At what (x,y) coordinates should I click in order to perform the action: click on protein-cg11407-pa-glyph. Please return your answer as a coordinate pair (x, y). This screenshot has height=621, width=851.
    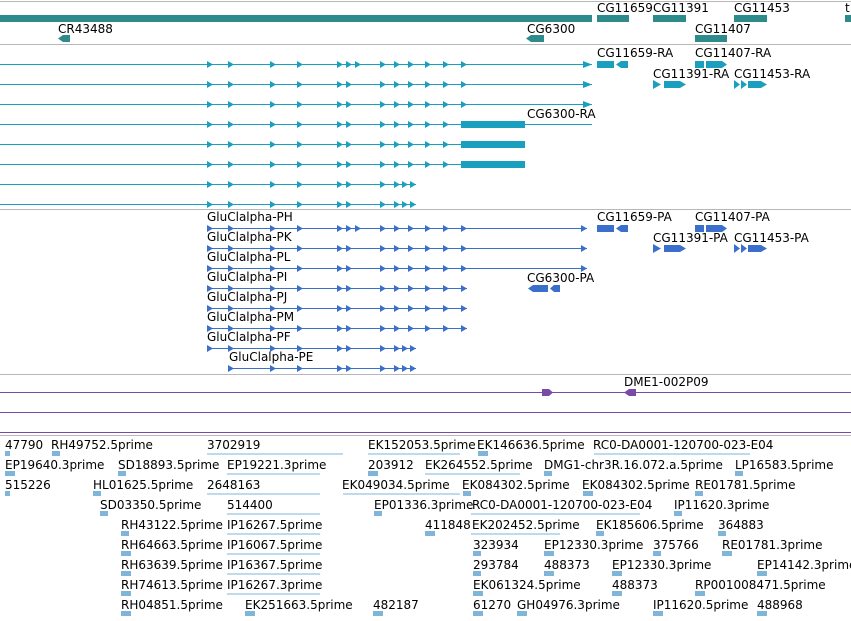
    Looking at the image, I should click on (699, 228).